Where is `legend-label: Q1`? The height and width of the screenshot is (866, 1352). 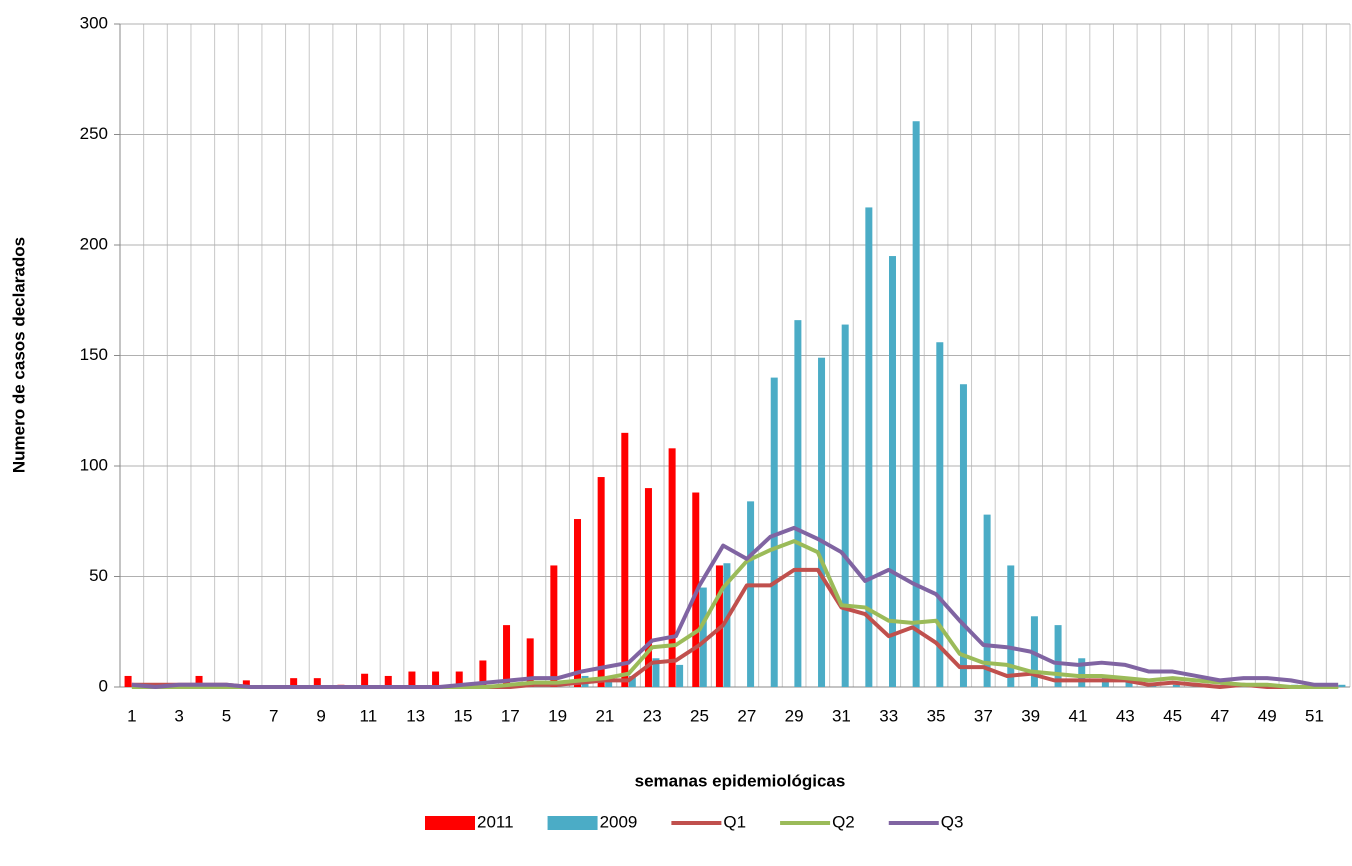 legend-label: Q1 is located at coordinates (734, 821).